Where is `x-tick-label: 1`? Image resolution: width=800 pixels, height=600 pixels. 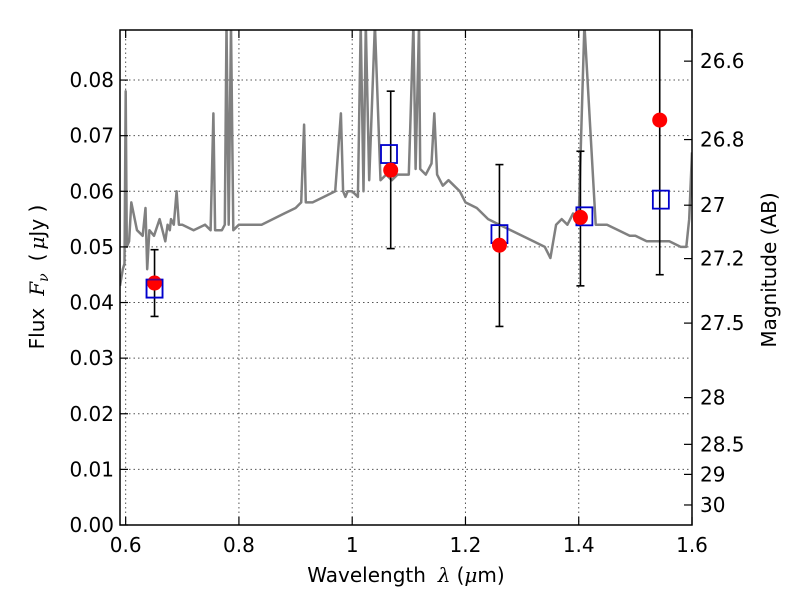 x-tick-label: 1 is located at coordinates (352, 545).